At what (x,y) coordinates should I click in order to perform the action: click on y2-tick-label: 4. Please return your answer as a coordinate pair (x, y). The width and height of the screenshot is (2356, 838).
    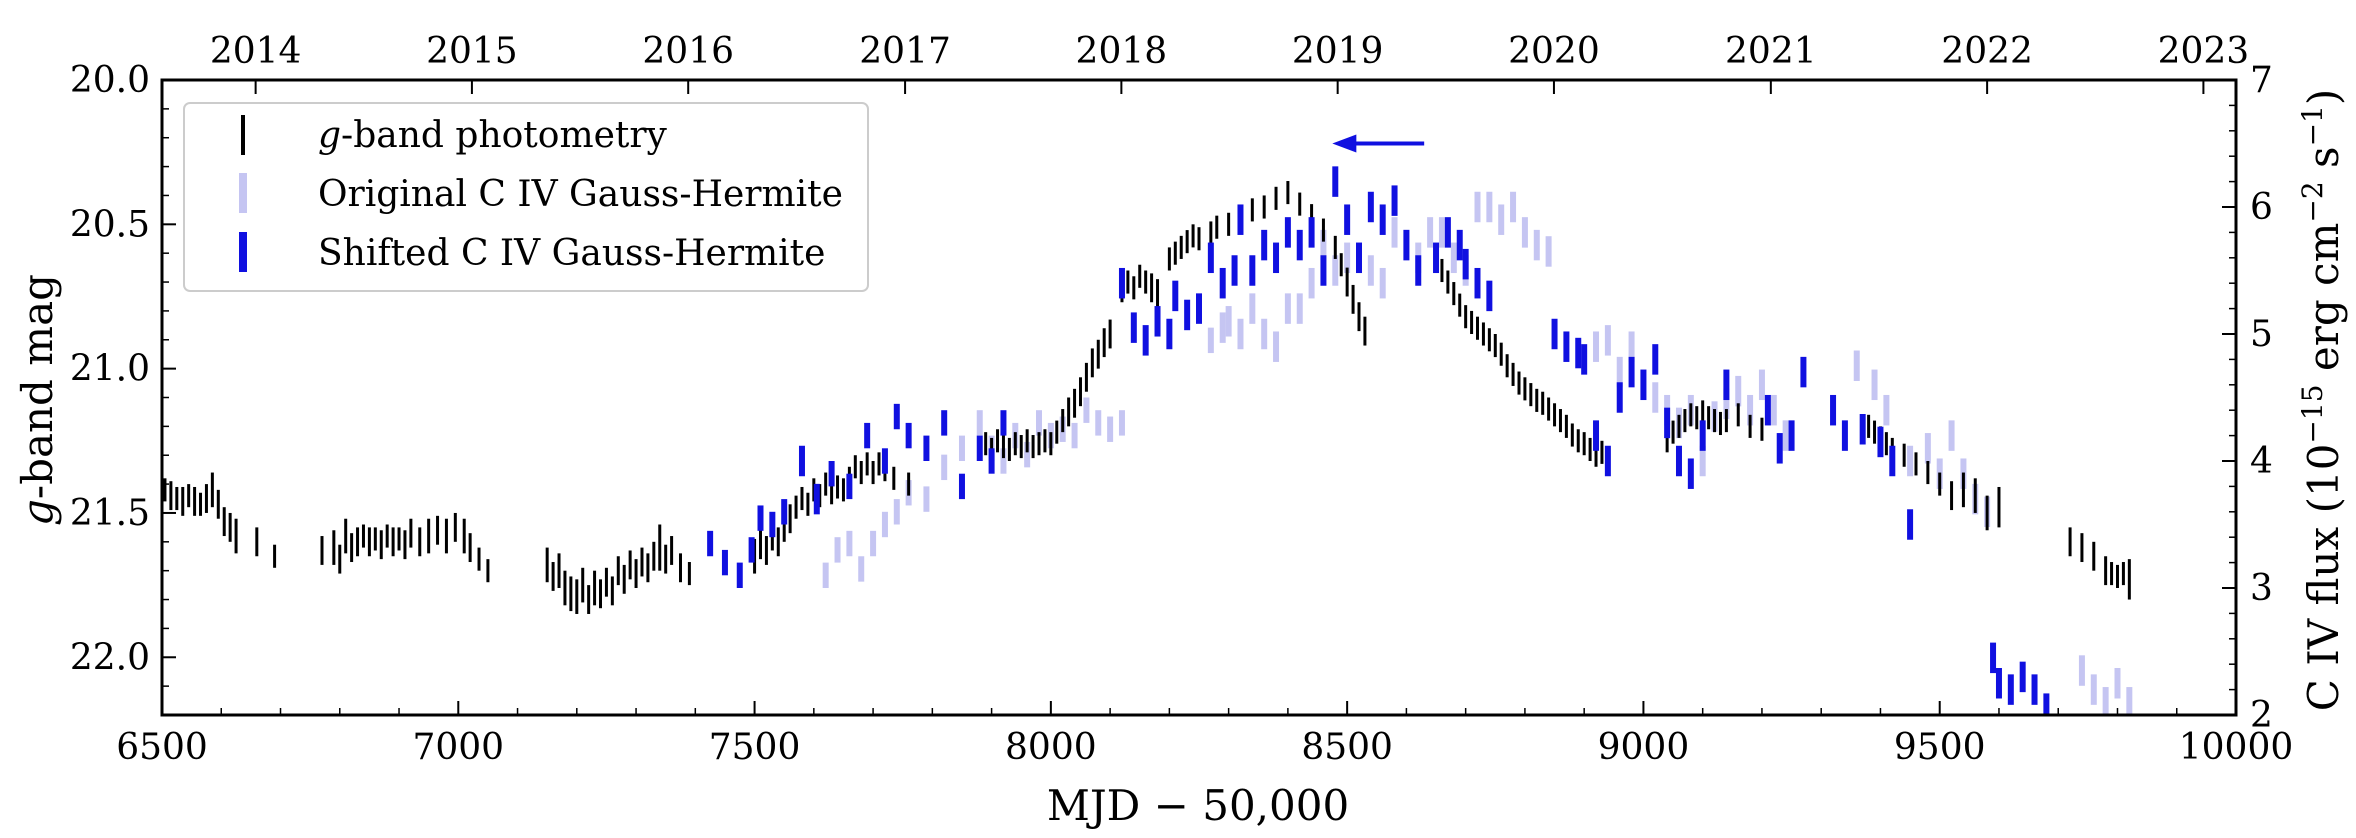
    Looking at the image, I should click on (2261, 461).